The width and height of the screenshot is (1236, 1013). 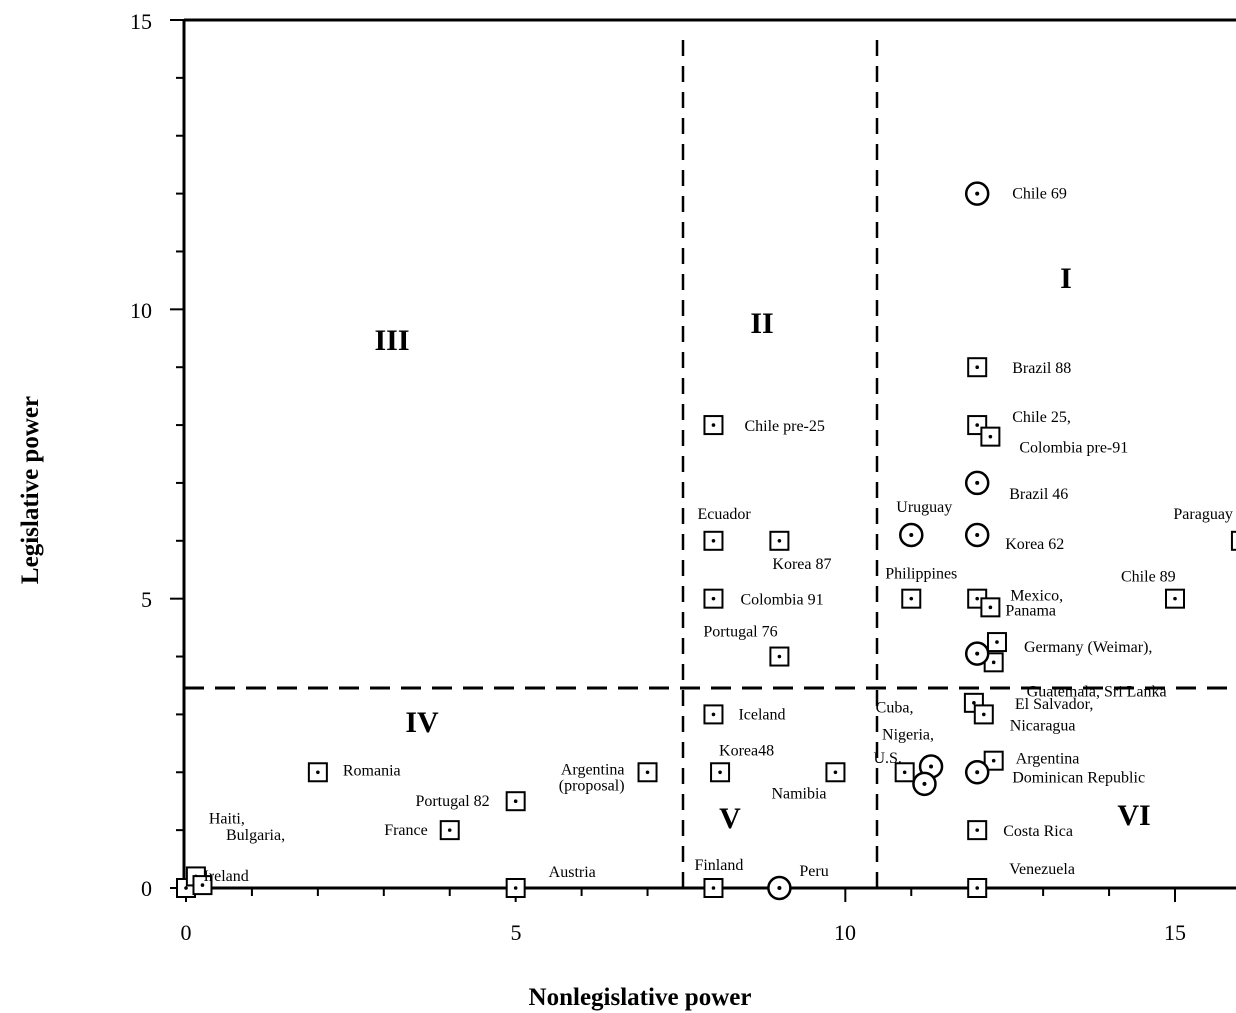 What do you see at coordinates (1041, 368) in the screenshot?
I see `point-label-brazil-88: Brazil 88` at bounding box center [1041, 368].